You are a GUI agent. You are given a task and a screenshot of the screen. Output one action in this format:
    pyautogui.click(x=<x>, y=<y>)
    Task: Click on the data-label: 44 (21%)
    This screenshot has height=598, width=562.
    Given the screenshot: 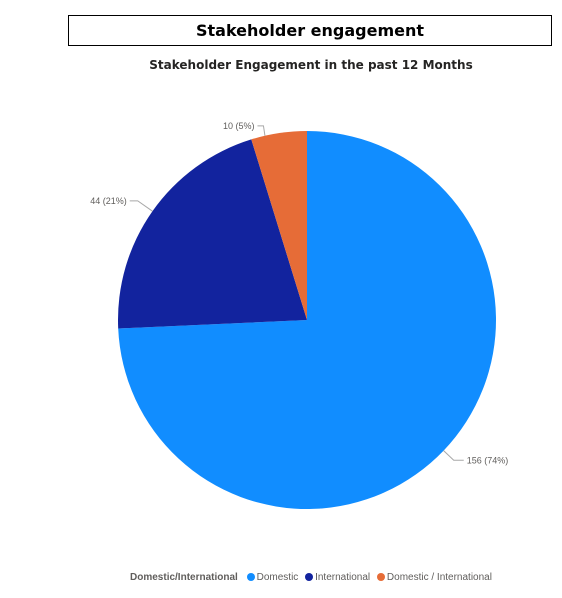 What is the action you would take?
    pyautogui.click(x=108, y=201)
    